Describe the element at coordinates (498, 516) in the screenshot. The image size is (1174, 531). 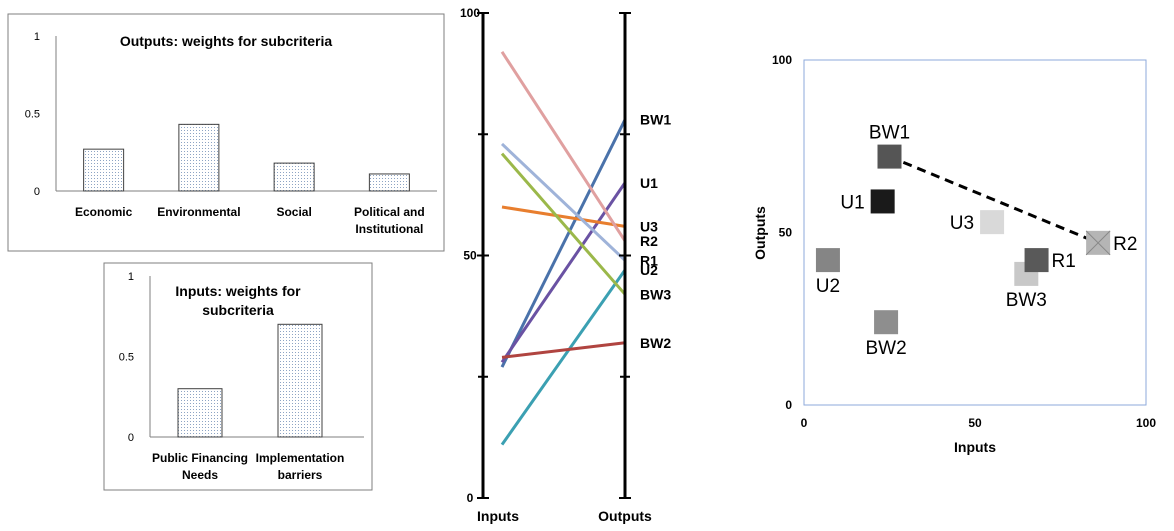
I see `inputs-axis-label: Inputs` at that location.